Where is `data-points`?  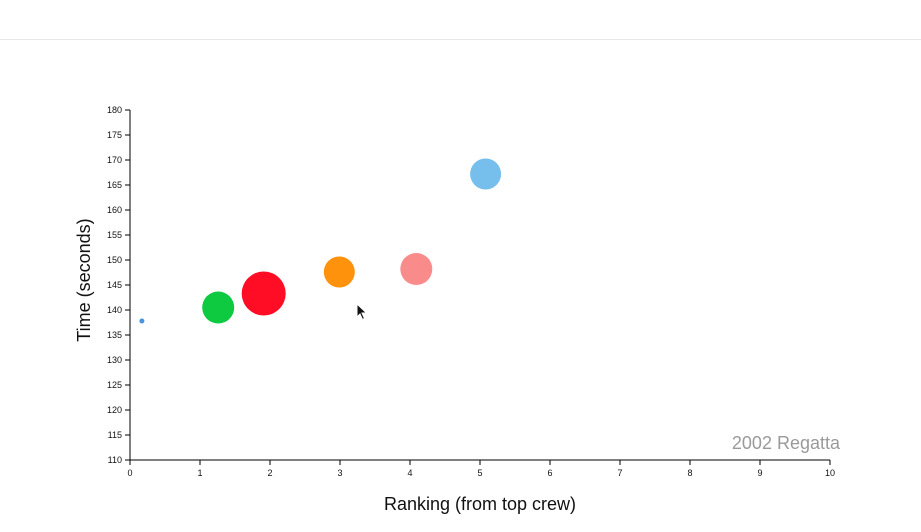 data-points is located at coordinates (320, 241).